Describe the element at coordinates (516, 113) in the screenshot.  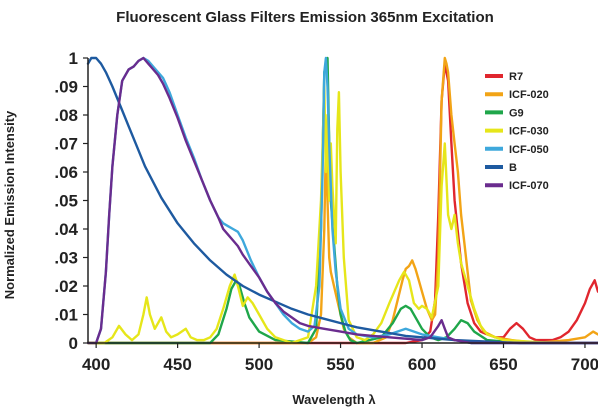
I see `legend-label: G9` at that location.